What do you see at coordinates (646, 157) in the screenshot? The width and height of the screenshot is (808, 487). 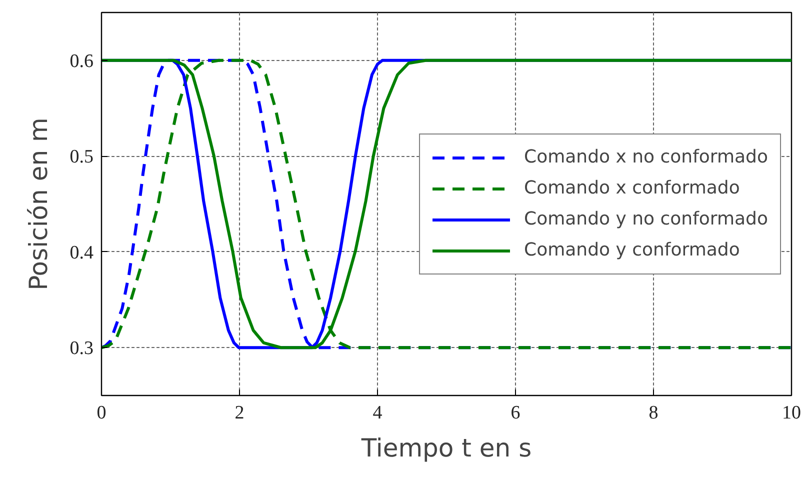 I see `legend-label: Comando x no conformado` at bounding box center [646, 157].